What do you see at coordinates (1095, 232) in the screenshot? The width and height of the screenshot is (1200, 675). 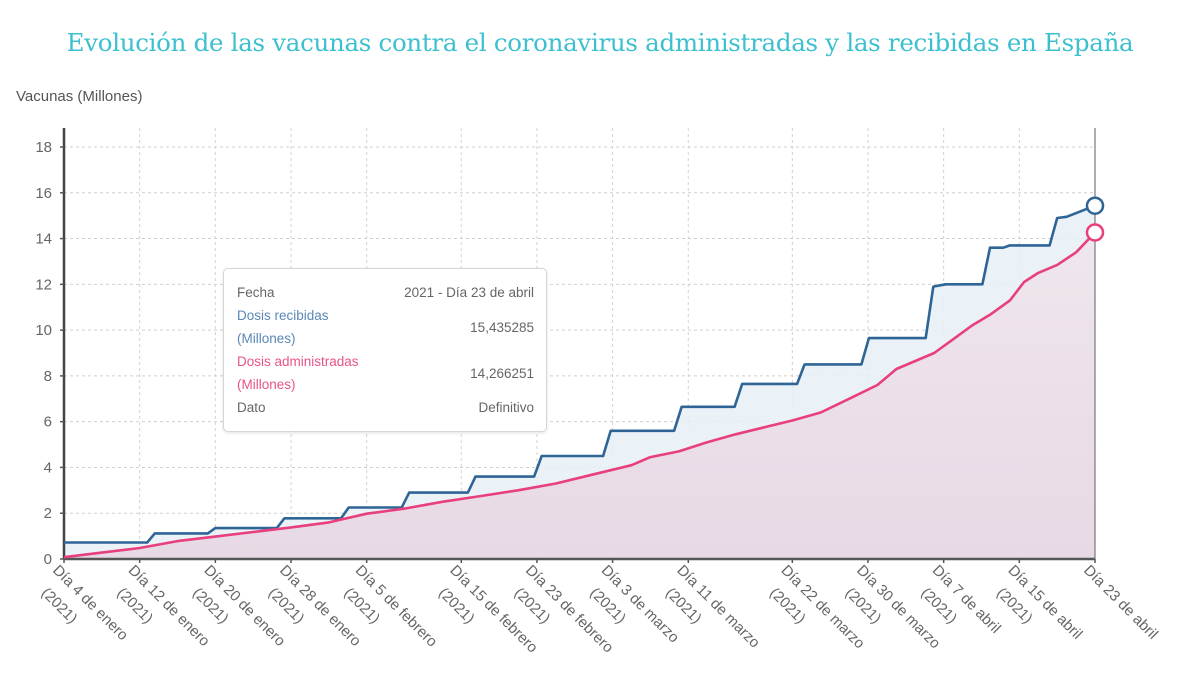 I see `marker-administered` at bounding box center [1095, 232].